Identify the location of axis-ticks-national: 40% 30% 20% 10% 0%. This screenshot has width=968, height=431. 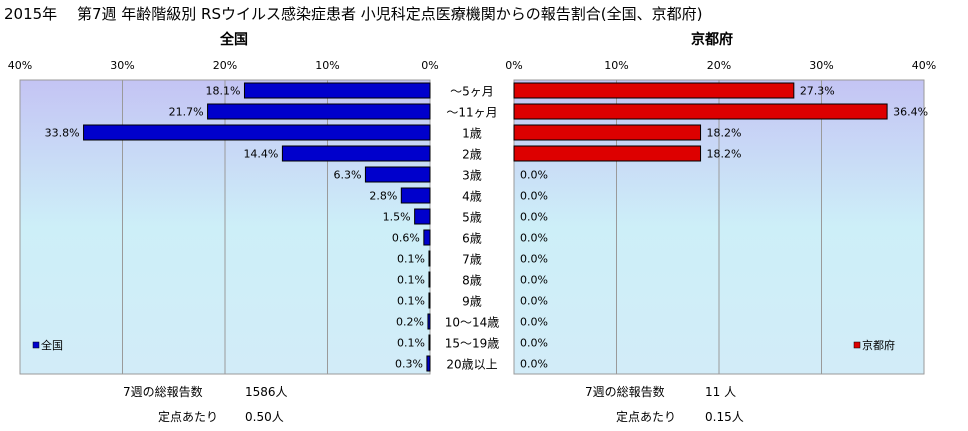
(223, 65).